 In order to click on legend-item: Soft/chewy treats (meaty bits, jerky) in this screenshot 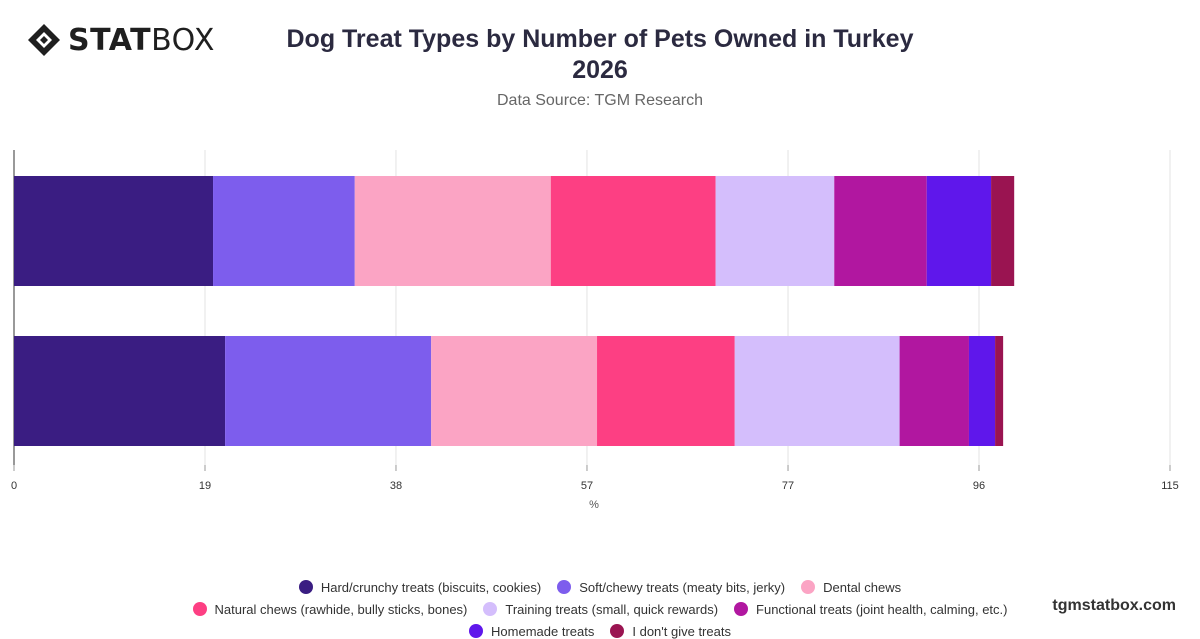, I will do `click(671, 587)`.